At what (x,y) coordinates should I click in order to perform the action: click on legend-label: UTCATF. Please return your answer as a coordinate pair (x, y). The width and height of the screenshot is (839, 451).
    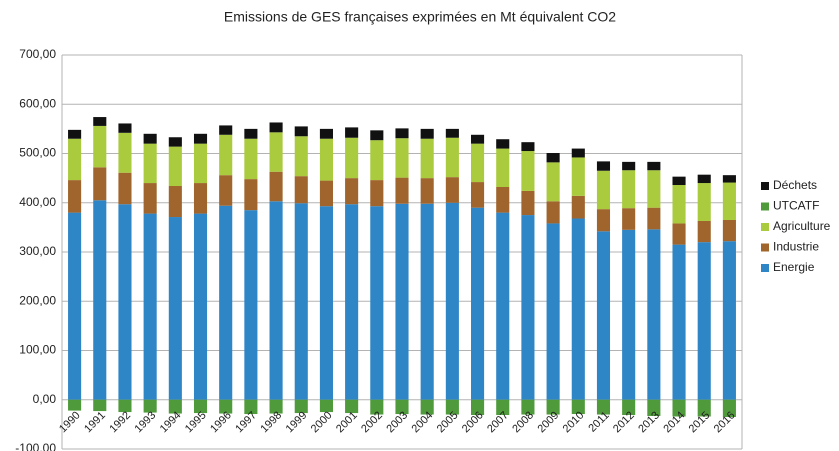
    Looking at the image, I should click on (796, 206).